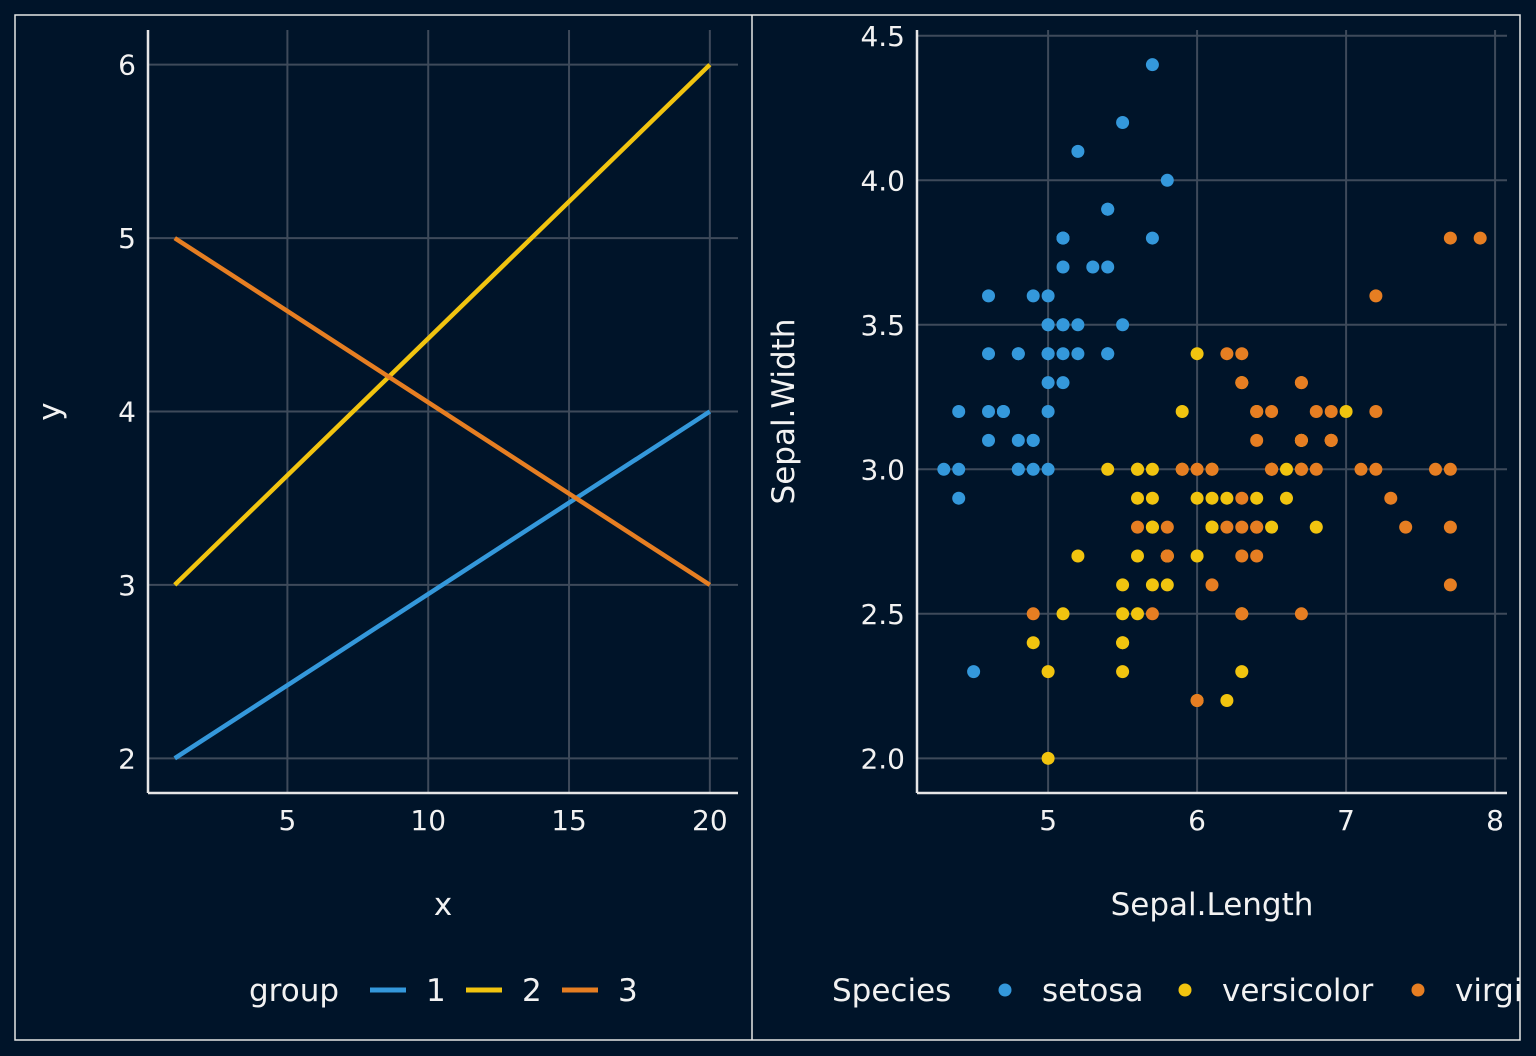  What do you see at coordinates (1495, 820) in the screenshot?
I see `x-tick-label: 8` at bounding box center [1495, 820].